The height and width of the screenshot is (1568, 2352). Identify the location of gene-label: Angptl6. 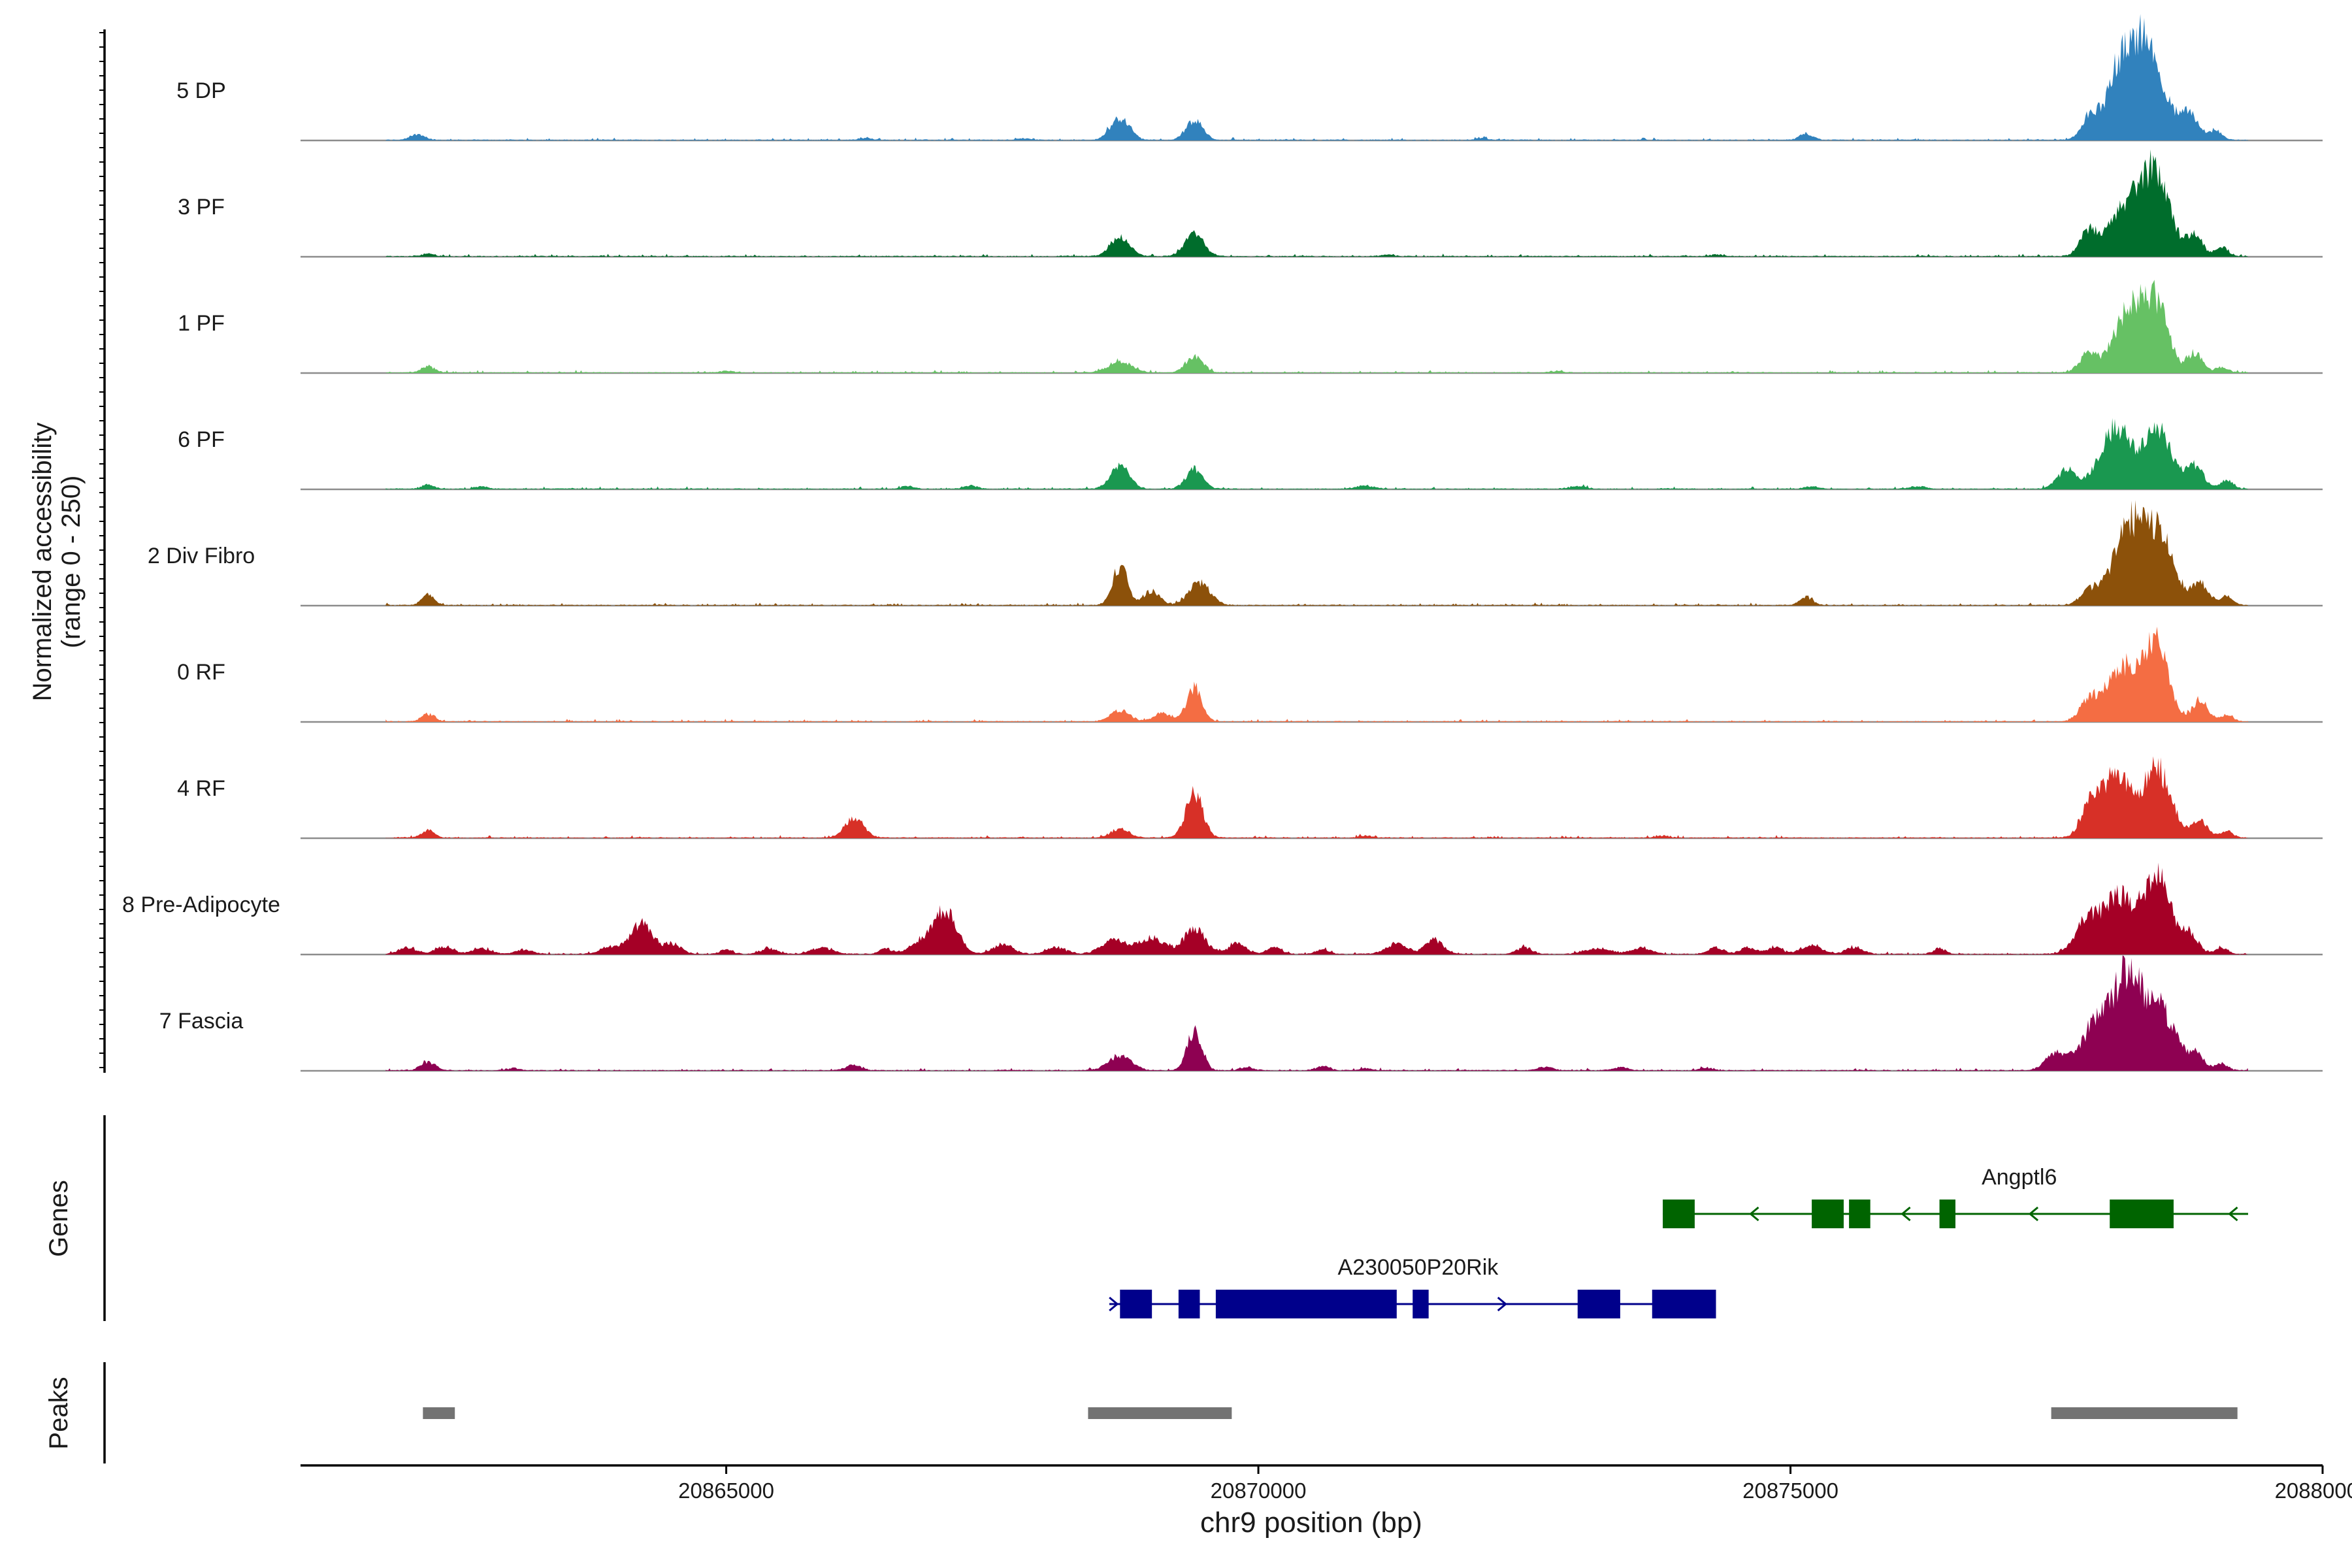
(2019, 1177).